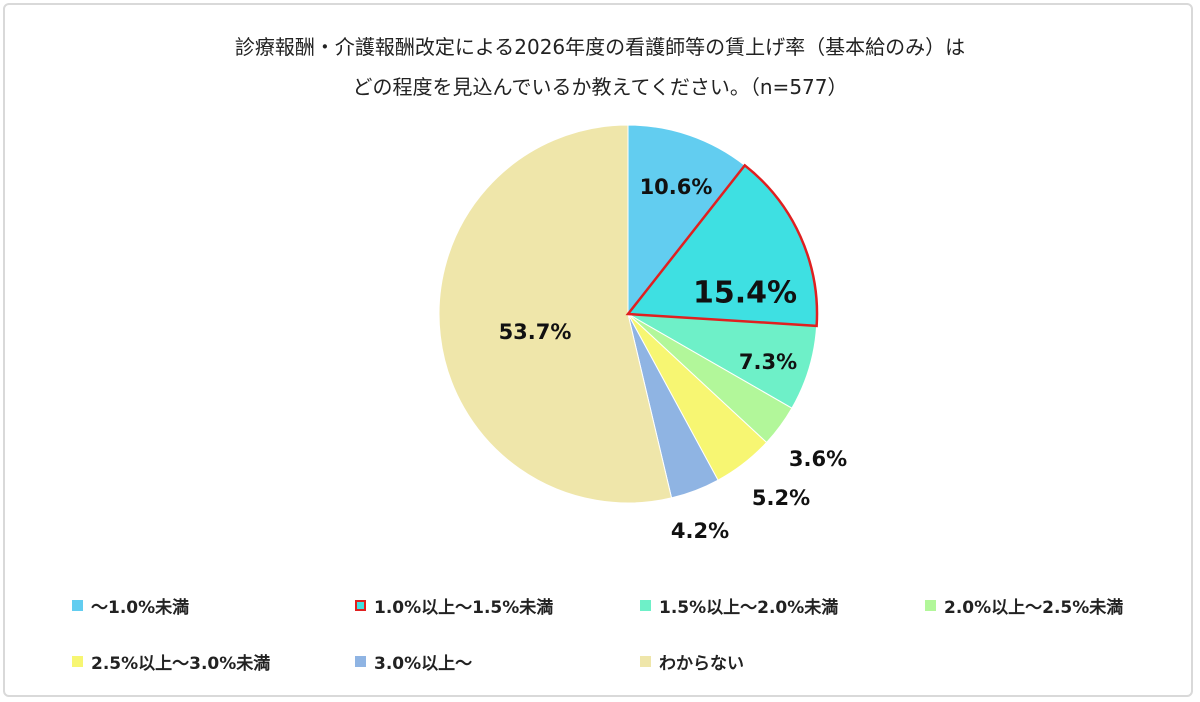  I want to click on data-label-5: 5.2%, so click(781, 498).